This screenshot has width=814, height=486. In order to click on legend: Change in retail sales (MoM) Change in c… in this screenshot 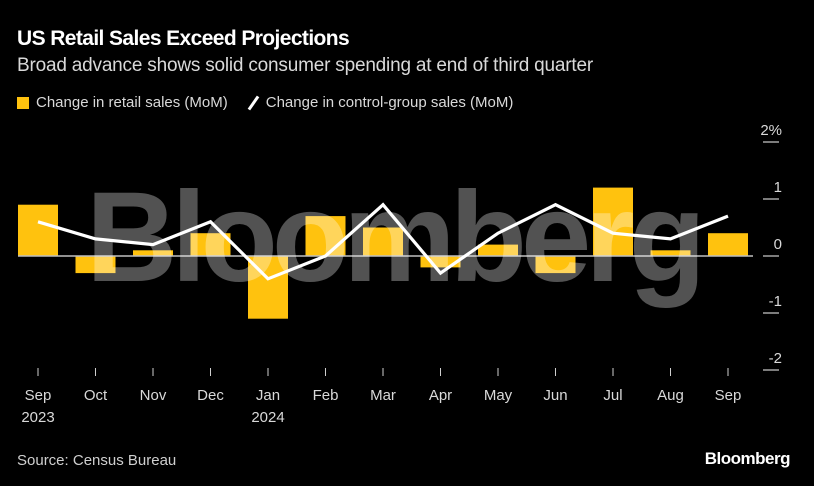, I will do `click(274, 102)`.